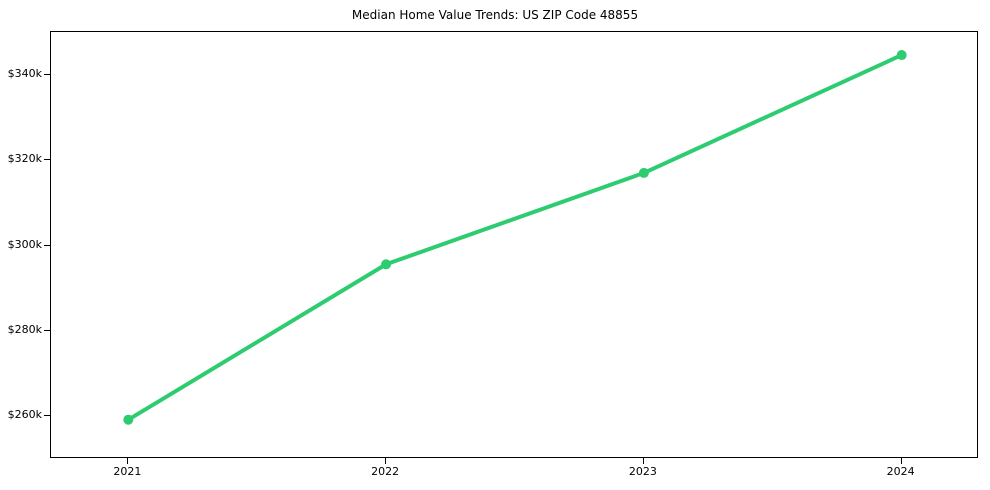 The height and width of the screenshot is (490, 990). Describe the element at coordinates (24, 415) in the screenshot. I see `y-tick-label: $260k` at that location.